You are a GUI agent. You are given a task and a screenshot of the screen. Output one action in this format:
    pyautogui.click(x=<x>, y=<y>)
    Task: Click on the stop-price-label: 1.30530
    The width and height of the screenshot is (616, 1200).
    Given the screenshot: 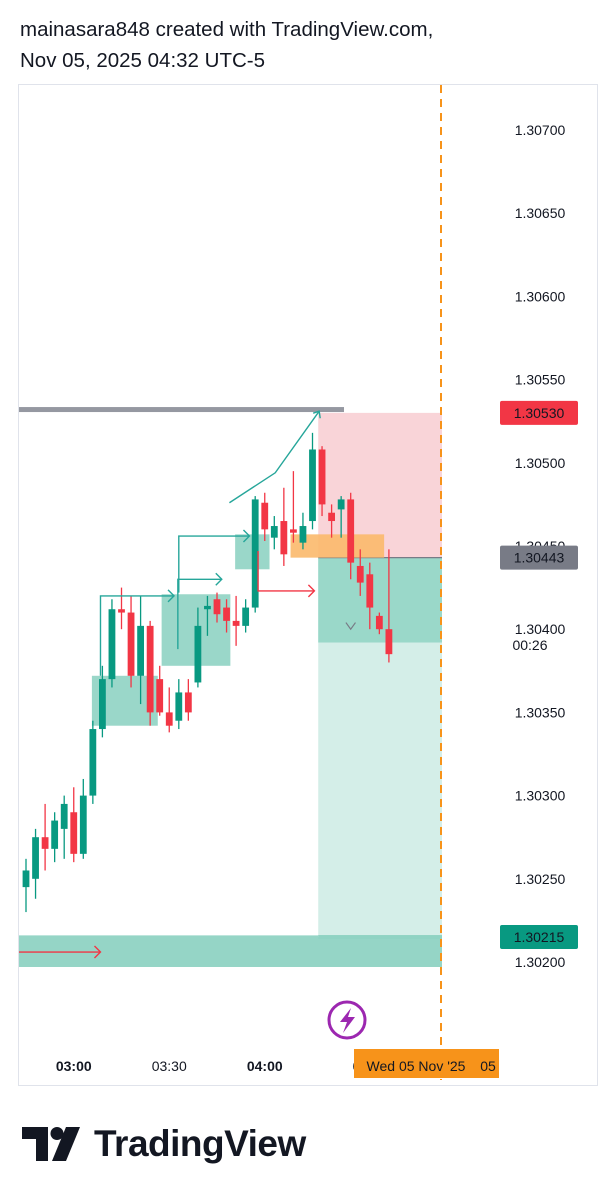 What is the action you would take?
    pyautogui.click(x=539, y=413)
    